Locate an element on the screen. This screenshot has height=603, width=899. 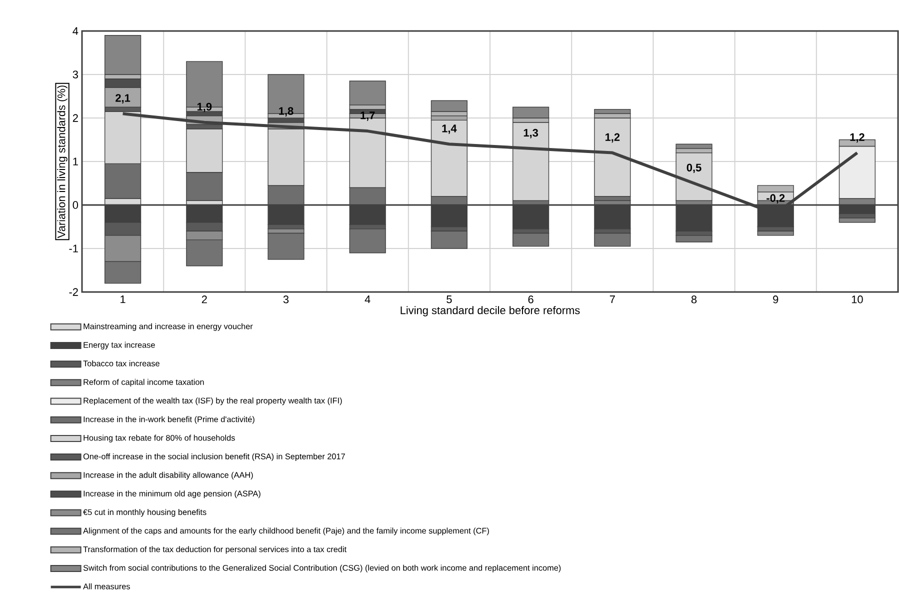
legend-label: Alignment of the caps and amounts for the early childhood benefit (Paje) and the family income supplement (CF) is located at coordinates (286, 532).